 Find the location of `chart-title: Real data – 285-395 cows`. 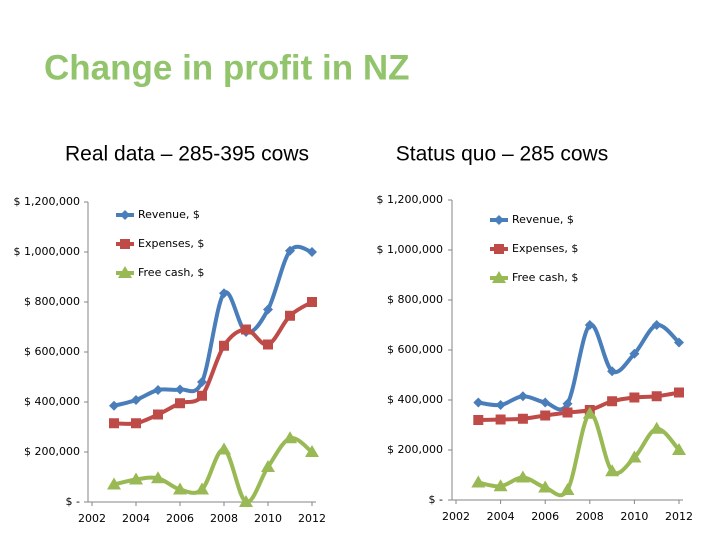

chart-title: Real data – 285-395 cows is located at coordinates (187, 154).